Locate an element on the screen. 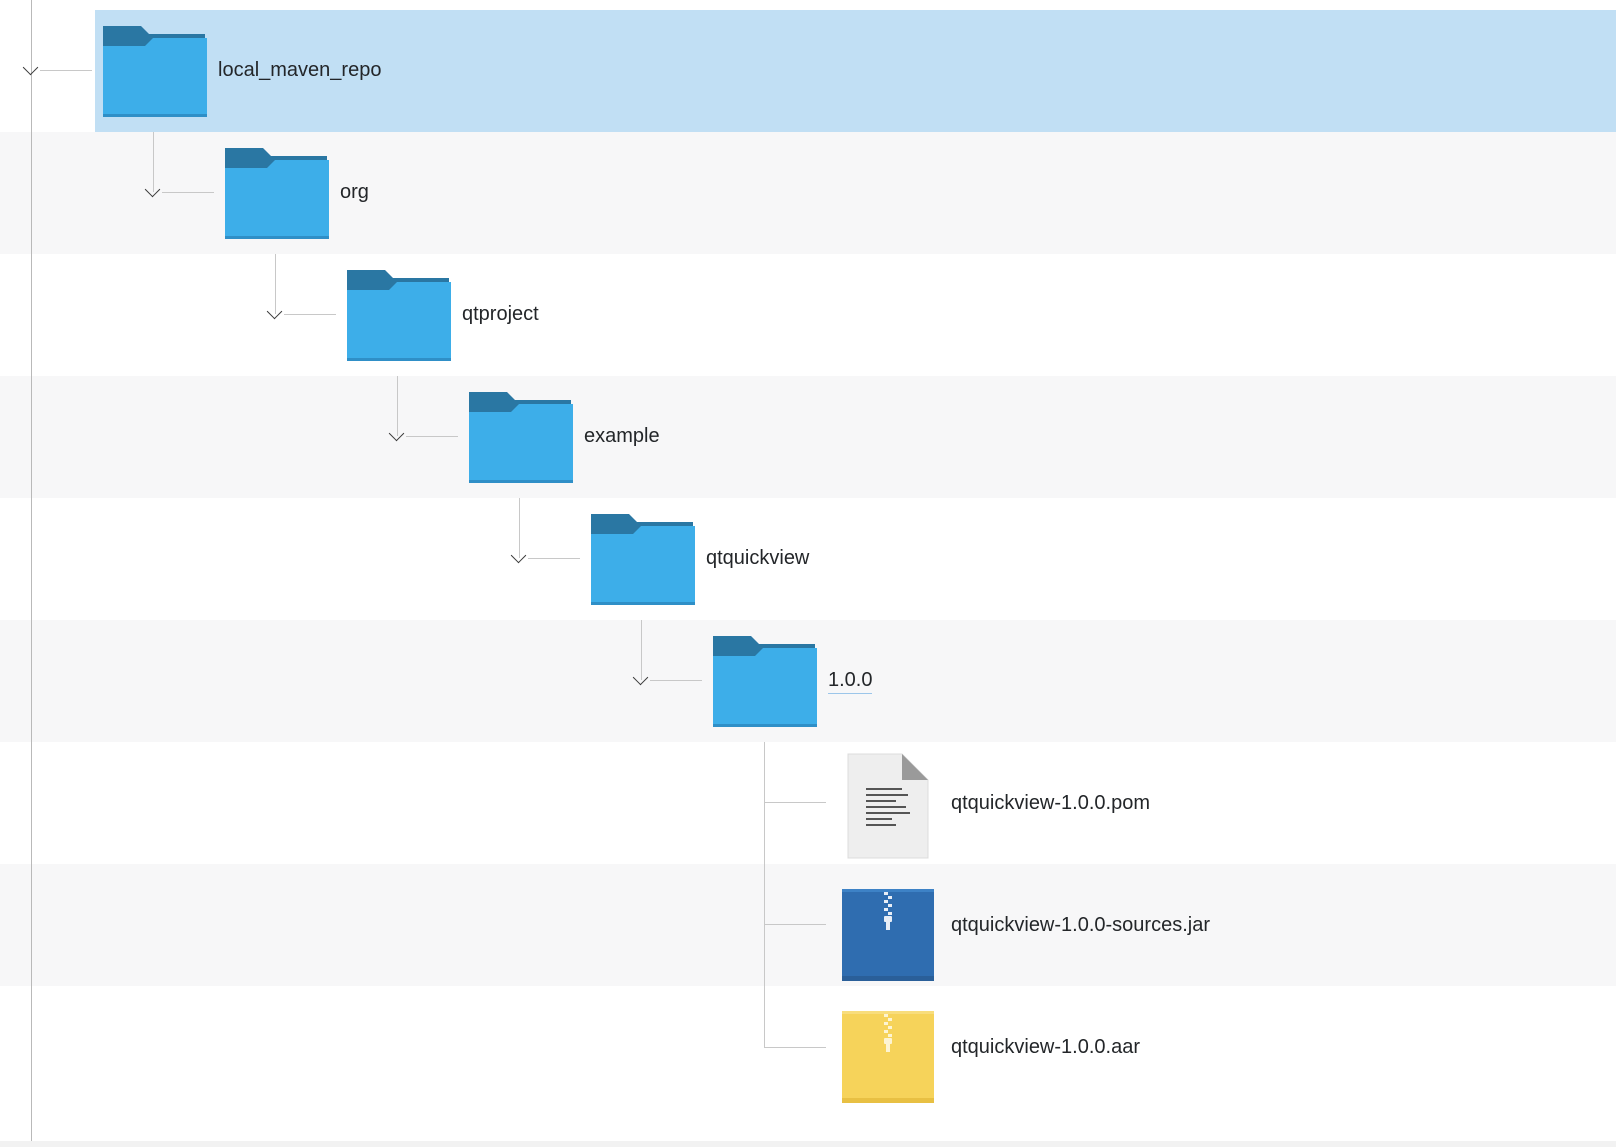 The width and height of the screenshot is (1616, 1147). jar-archive-icon is located at coordinates (888, 935).